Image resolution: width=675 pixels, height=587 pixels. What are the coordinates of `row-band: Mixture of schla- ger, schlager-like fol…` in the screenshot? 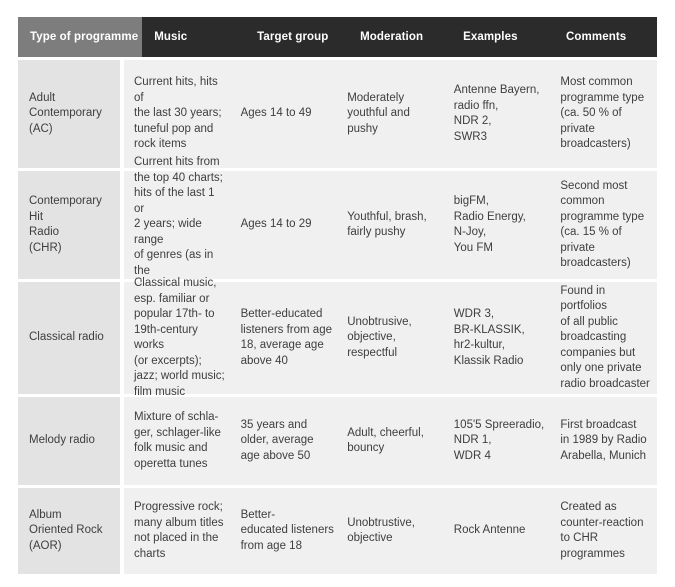 It's located at (390, 441).